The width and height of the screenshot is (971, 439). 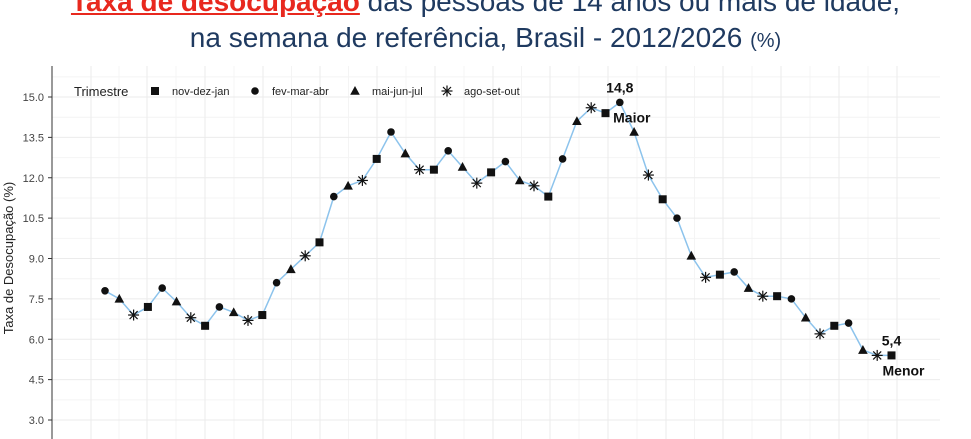 I want to click on y-axis-label: Taxa de Desocupação (%), so click(x=8, y=258).